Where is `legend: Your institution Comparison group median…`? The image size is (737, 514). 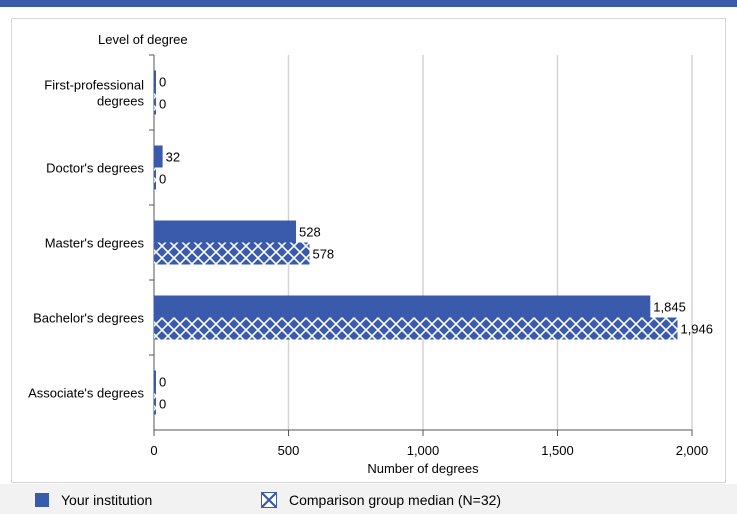 legend: Your institution Comparison group median… is located at coordinates (368, 499).